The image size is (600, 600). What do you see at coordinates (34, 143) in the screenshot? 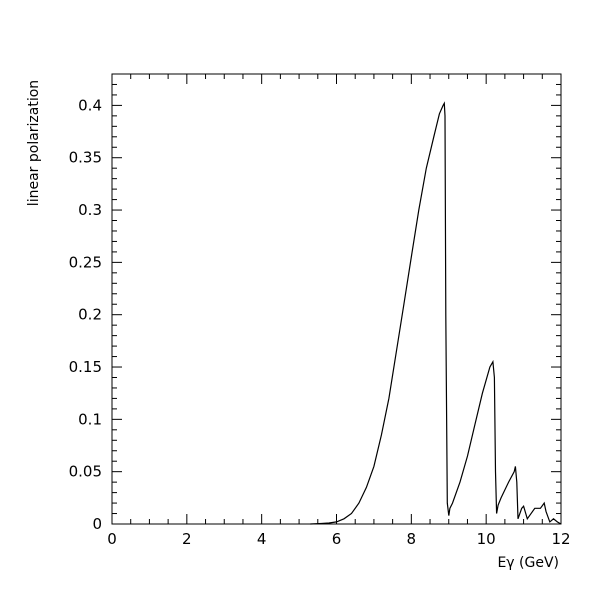
I see `y-axis-label: linear polarization` at bounding box center [34, 143].